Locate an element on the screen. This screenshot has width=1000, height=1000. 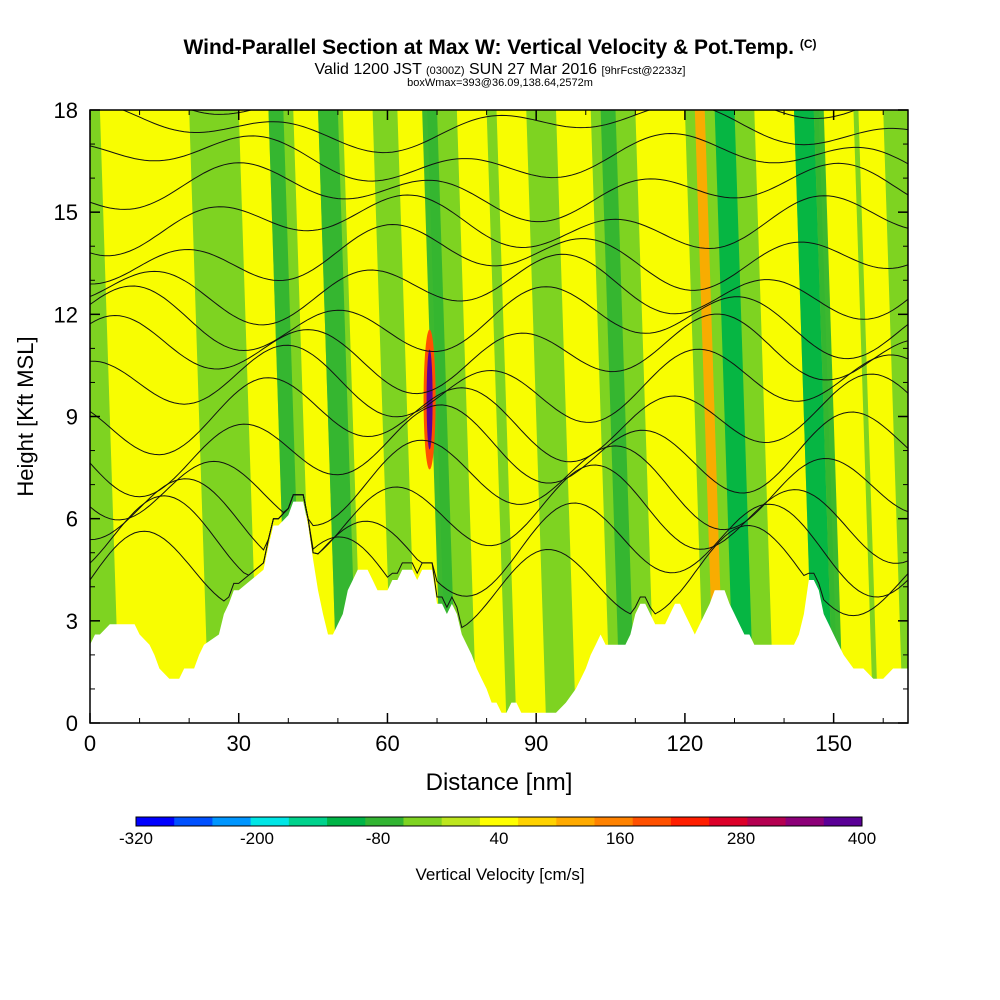
y-tick-label: 18 is located at coordinates (66, 110).